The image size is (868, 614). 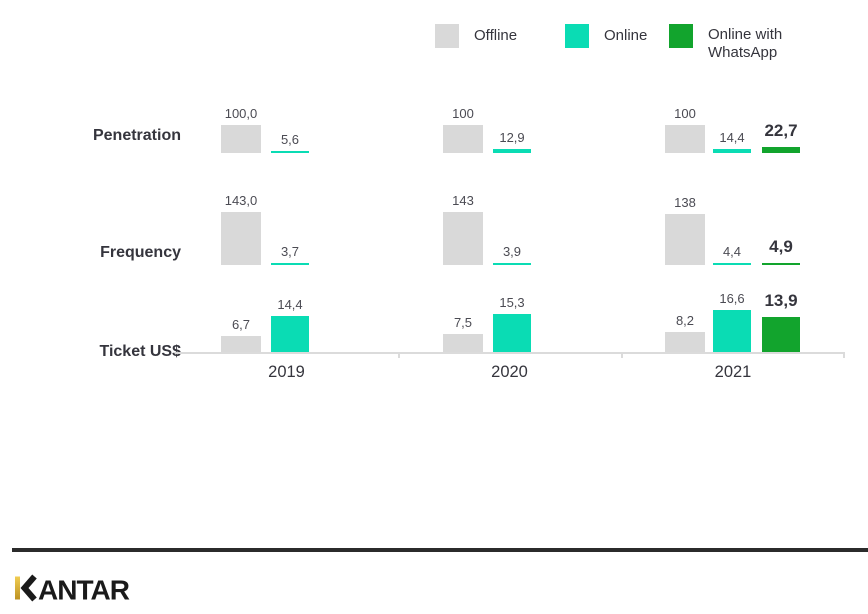 What do you see at coordinates (447, 36) in the screenshot?
I see `offline-swatch` at bounding box center [447, 36].